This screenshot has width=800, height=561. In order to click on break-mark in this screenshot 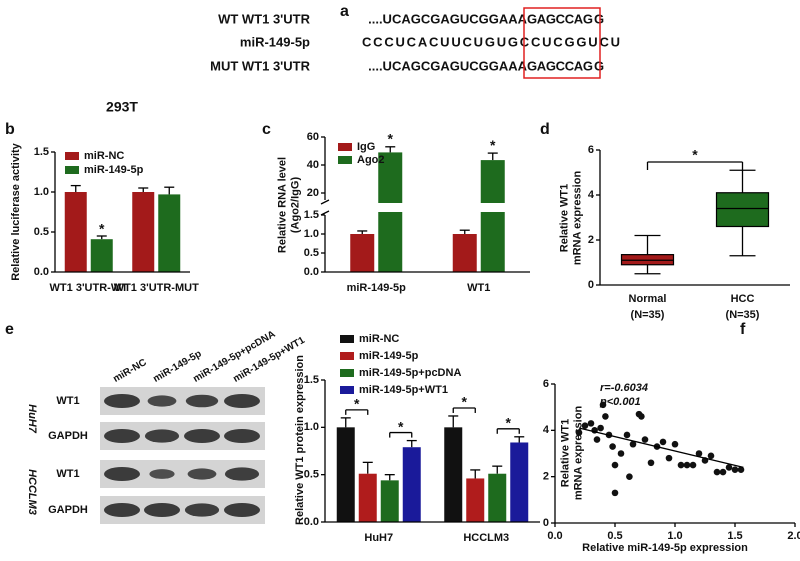, I will do `click(325, 213)`.